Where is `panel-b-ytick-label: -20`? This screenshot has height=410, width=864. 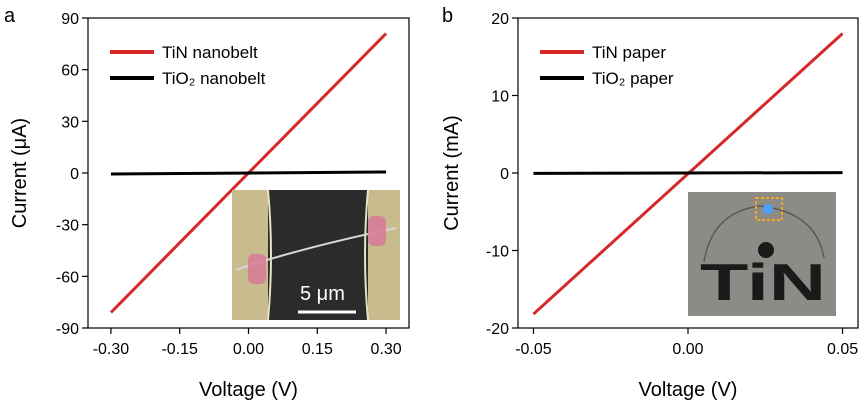 panel-b-ytick-label: -20 is located at coordinates (497, 329).